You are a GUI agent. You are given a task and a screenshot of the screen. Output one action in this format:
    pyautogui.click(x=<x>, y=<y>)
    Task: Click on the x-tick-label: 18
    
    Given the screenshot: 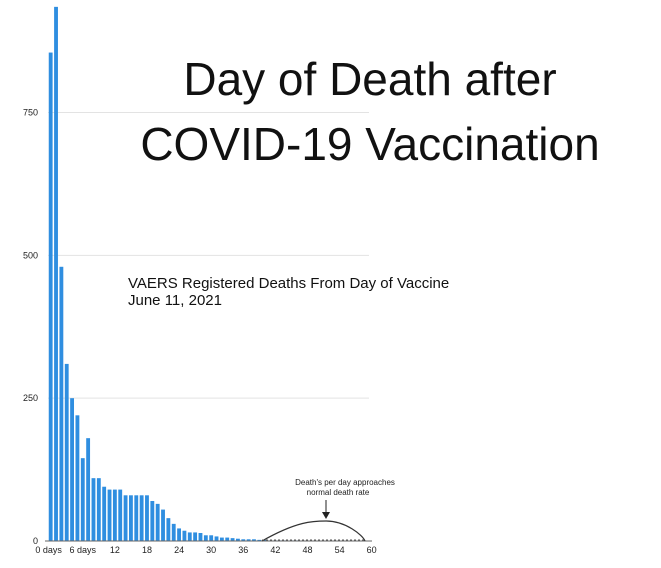 What is the action you would take?
    pyautogui.click(x=147, y=550)
    